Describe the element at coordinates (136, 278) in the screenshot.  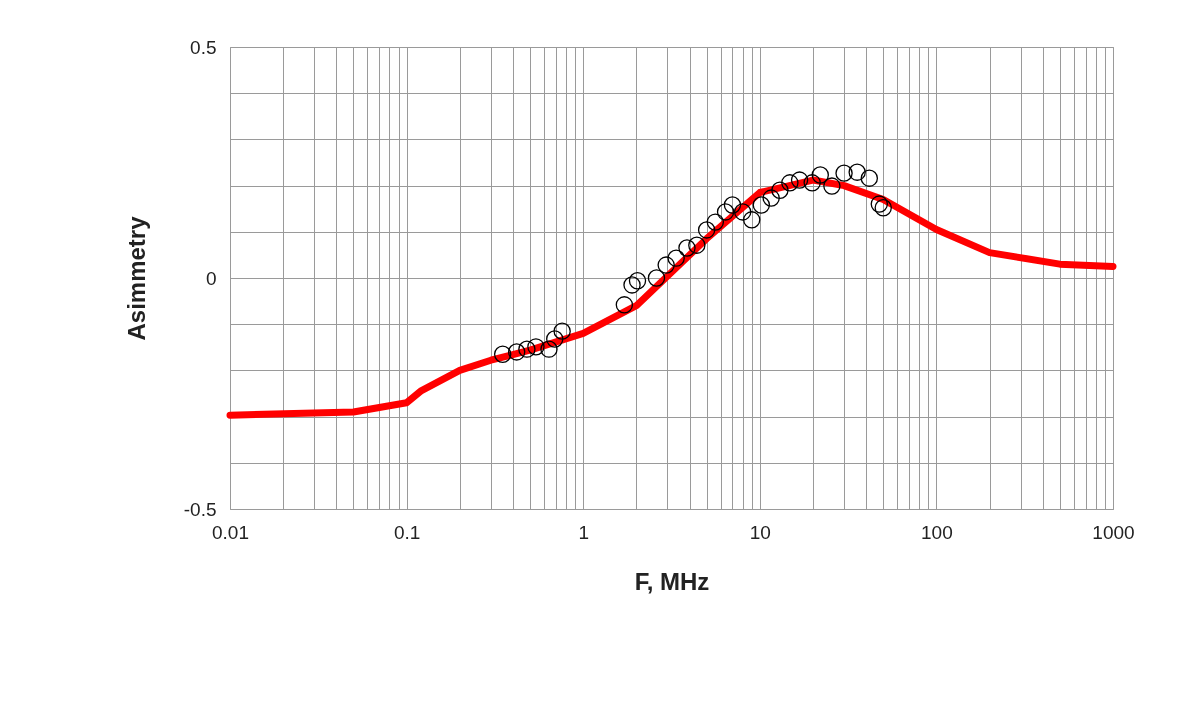
I see `y-axis-title: Asimmetry` at that location.